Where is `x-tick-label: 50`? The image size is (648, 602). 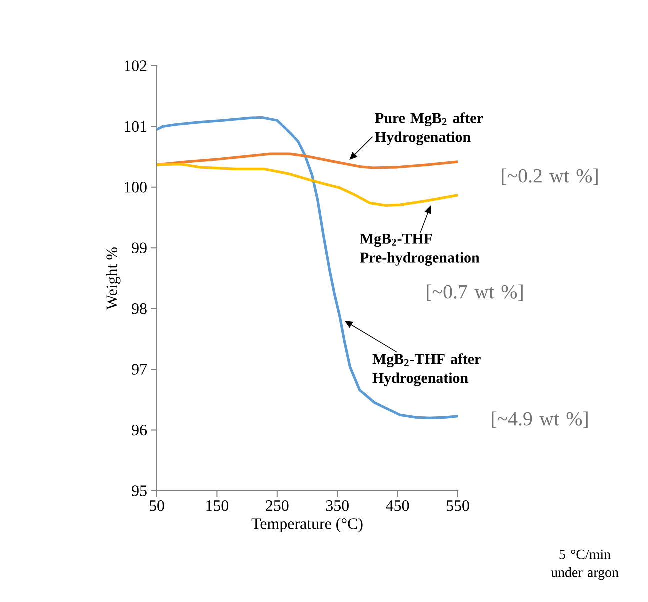
x-tick-label: 50 is located at coordinates (157, 506).